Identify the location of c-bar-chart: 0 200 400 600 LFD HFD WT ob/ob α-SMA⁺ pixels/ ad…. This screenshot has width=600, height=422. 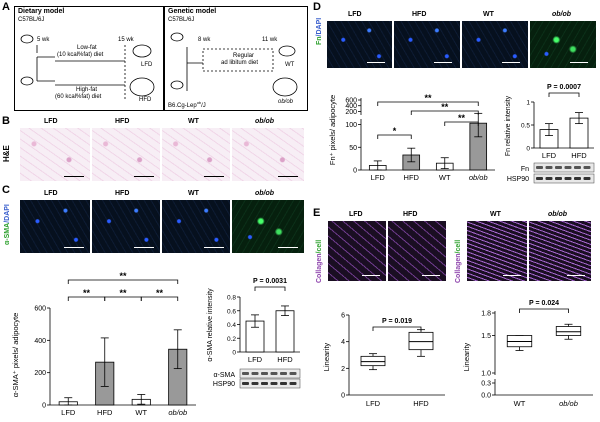
(103, 344).